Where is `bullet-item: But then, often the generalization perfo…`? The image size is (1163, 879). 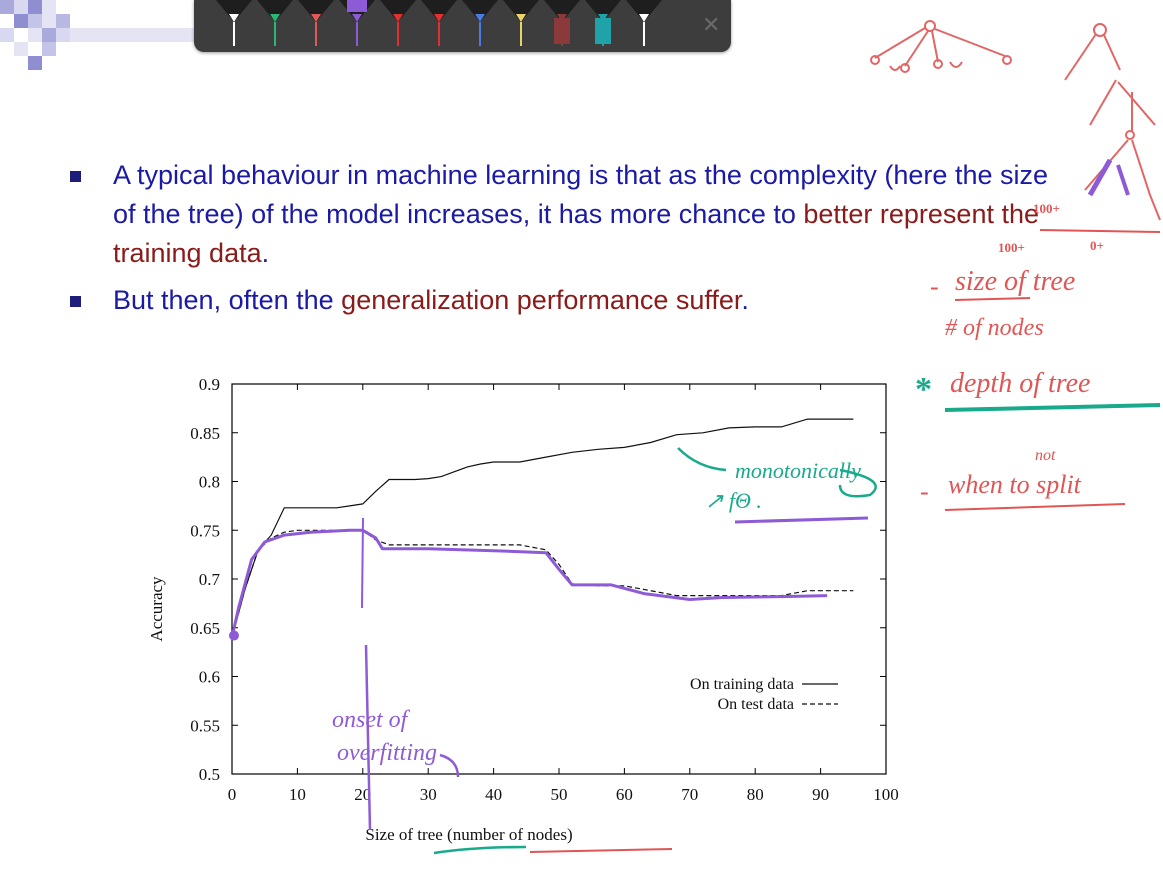
bullet-item: But then, often the generalization perfo… is located at coordinates (568, 300).